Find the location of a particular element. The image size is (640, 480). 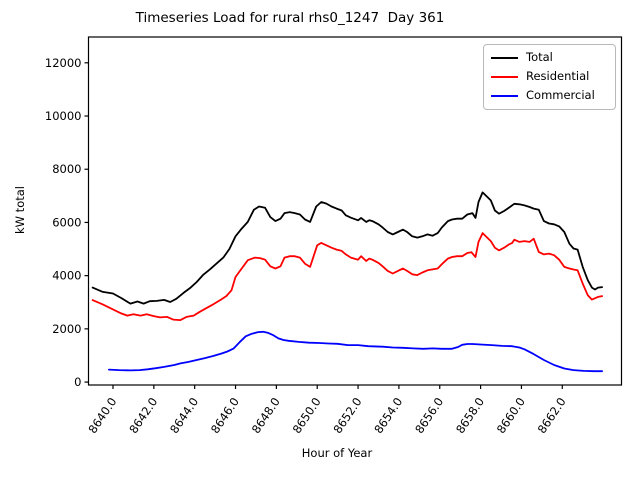

y-tick-label: 8000 is located at coordinates (66, 169).